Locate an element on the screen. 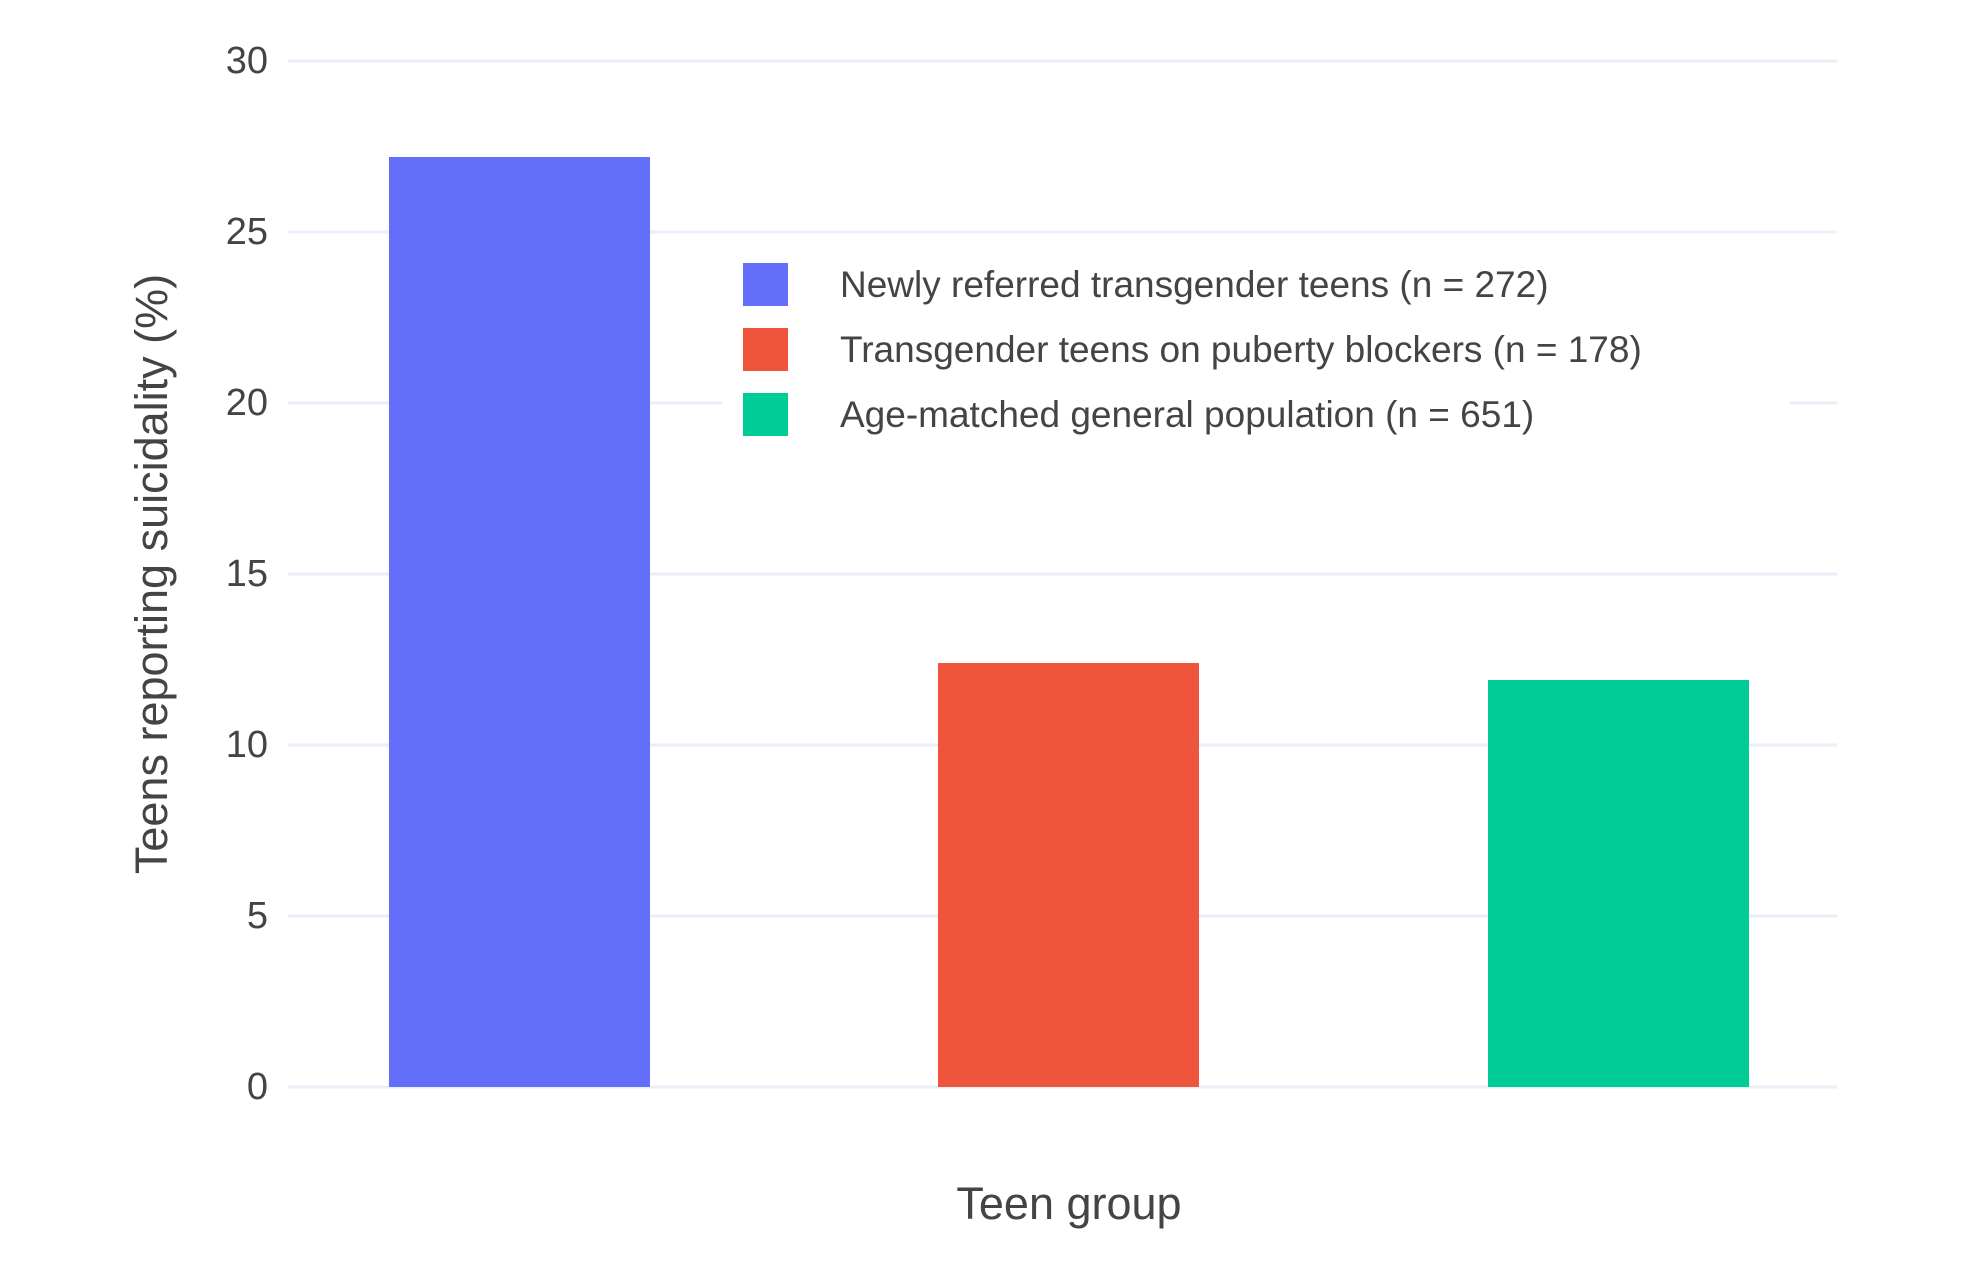 The height and width of the screenshot is (1269, 1987). y-tick-label: 10 is located at coordinates (246, 745).